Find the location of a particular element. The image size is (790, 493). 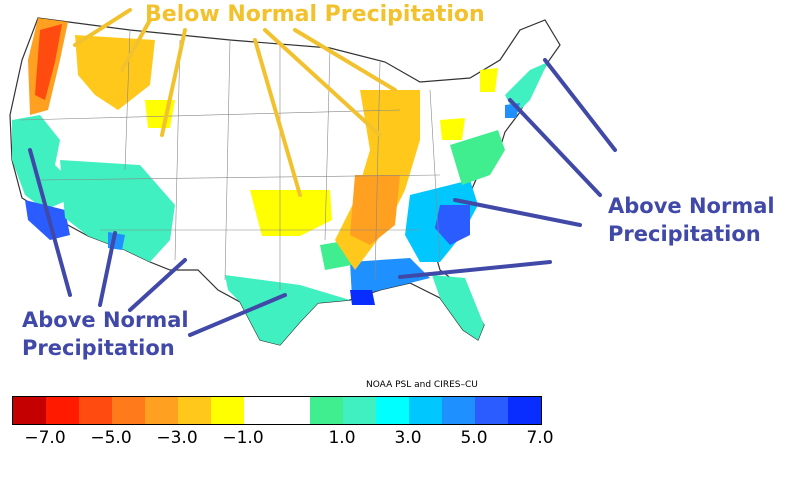

above-normal-right-line2: Precipitation is located at coordinates (684, 234).